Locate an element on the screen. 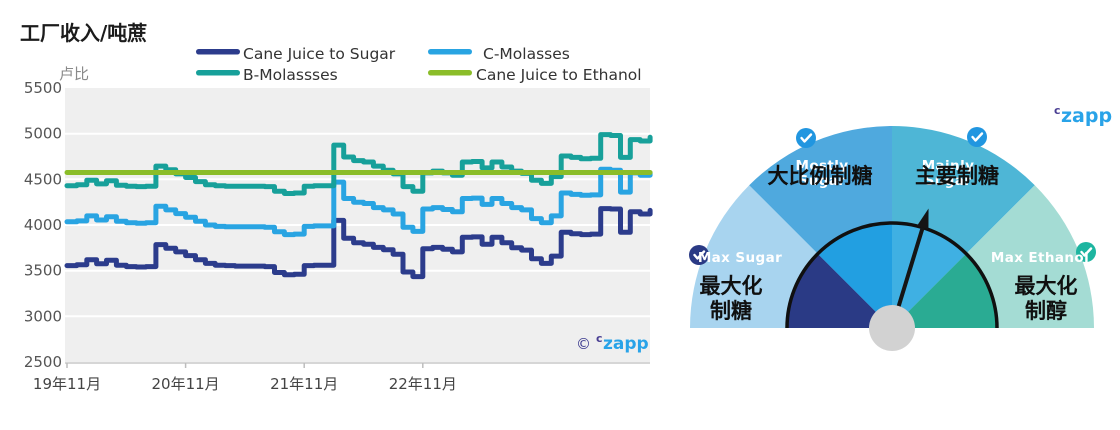 This screenshot has width=1120, height=430. y-tick: 4500 is located at coordinates (43, 179).